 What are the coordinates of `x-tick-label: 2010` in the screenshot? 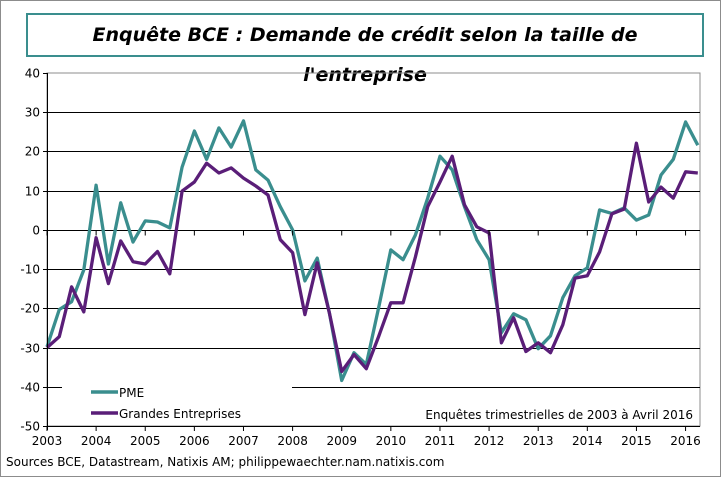 It's located at (391, 441).